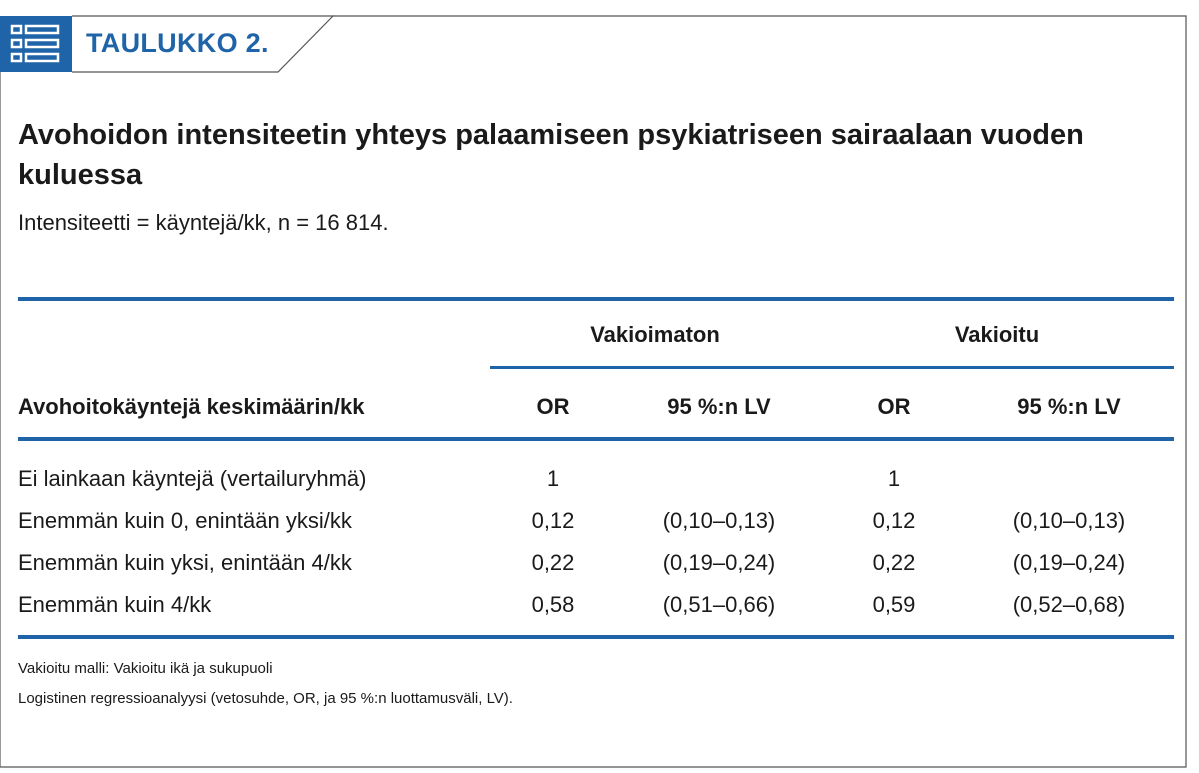 The height and width of the screenshot is (773, 1199). I want to click on table-row-label: Ei lainkaan käyntejä (vertailuryhmä), so click(192, 478).